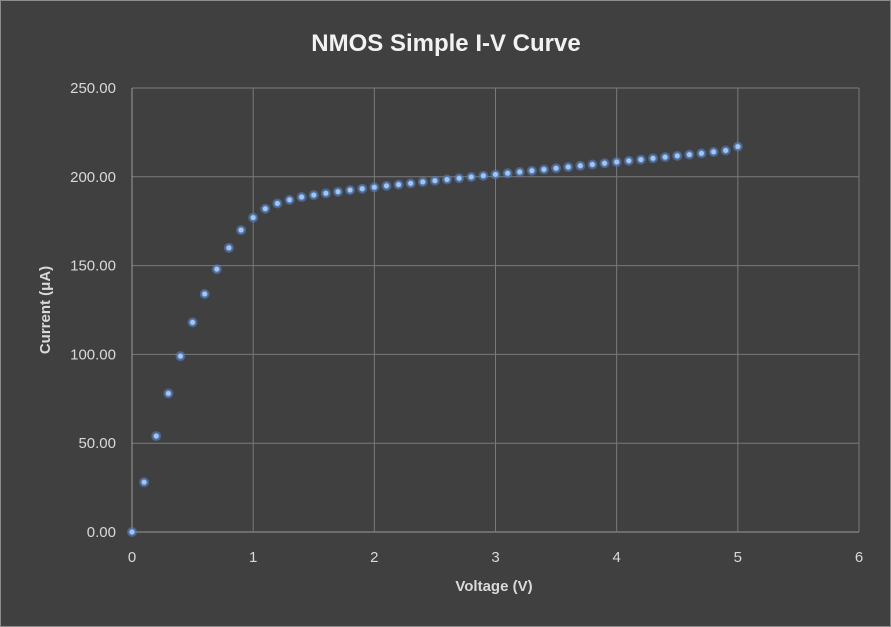 The image size is (891, 627). Describe the element at coordinates (101, 532) in the screenshot. I see `y-tick-label: 0.00` at that location.